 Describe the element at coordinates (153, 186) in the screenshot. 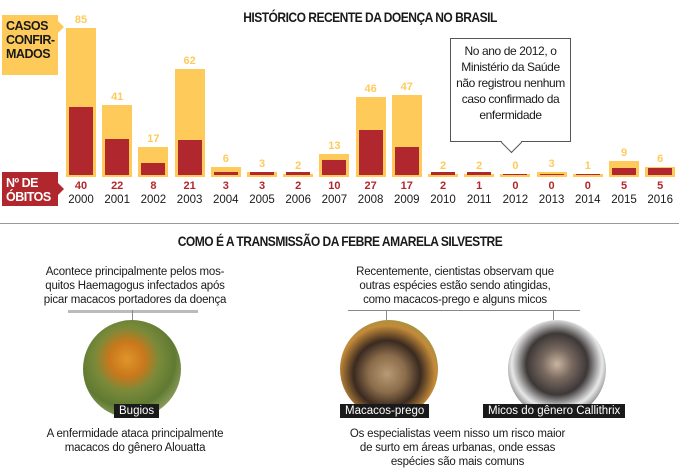

I see `deaths-value: 8` at that location.